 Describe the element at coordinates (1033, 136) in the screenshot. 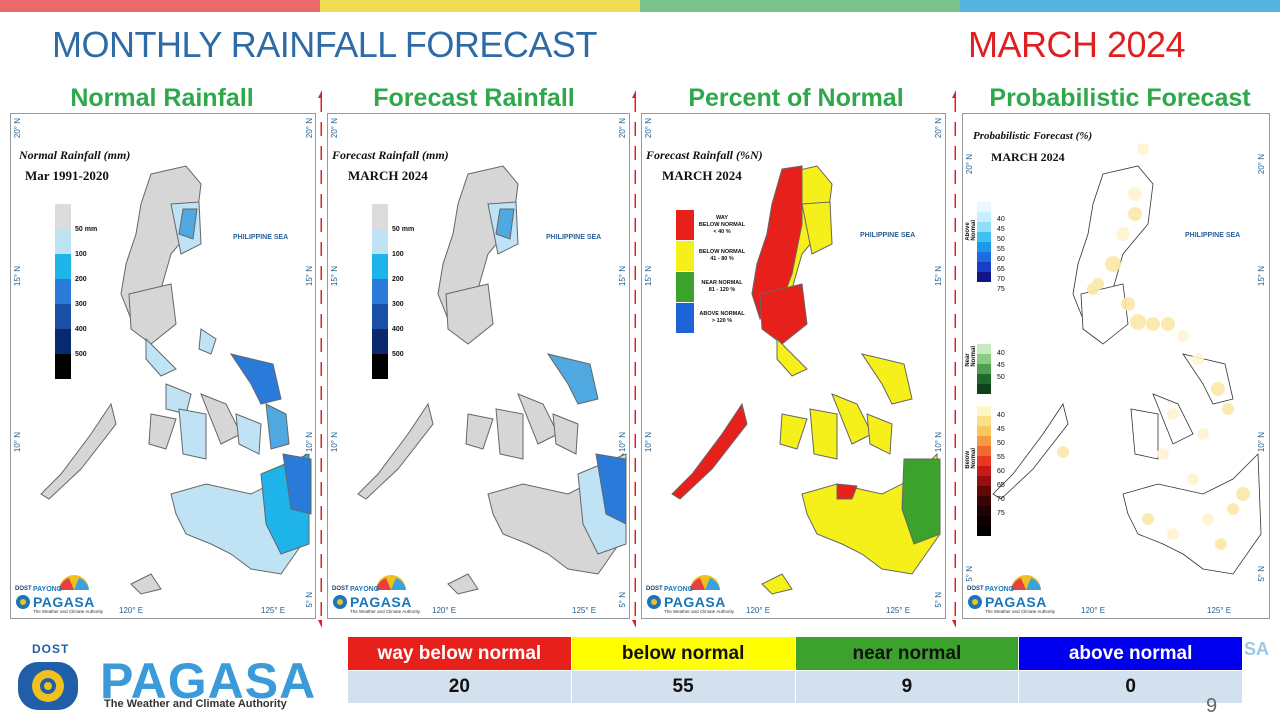

I see `map-caption: Probabilistic Forecast (%)` at that location.